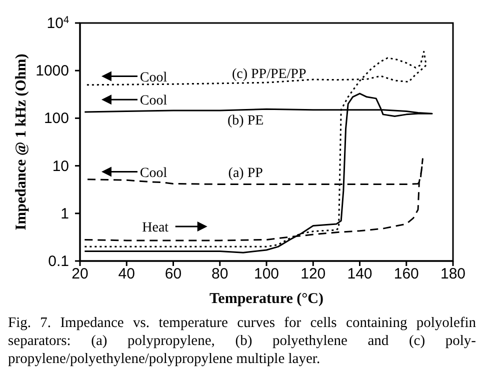 This screenshot has height=389, width=487. What do you see at coordinates (80, 274) in the screenshot?
I see `x-tick-label: 20` at bounding box center [80, 274].